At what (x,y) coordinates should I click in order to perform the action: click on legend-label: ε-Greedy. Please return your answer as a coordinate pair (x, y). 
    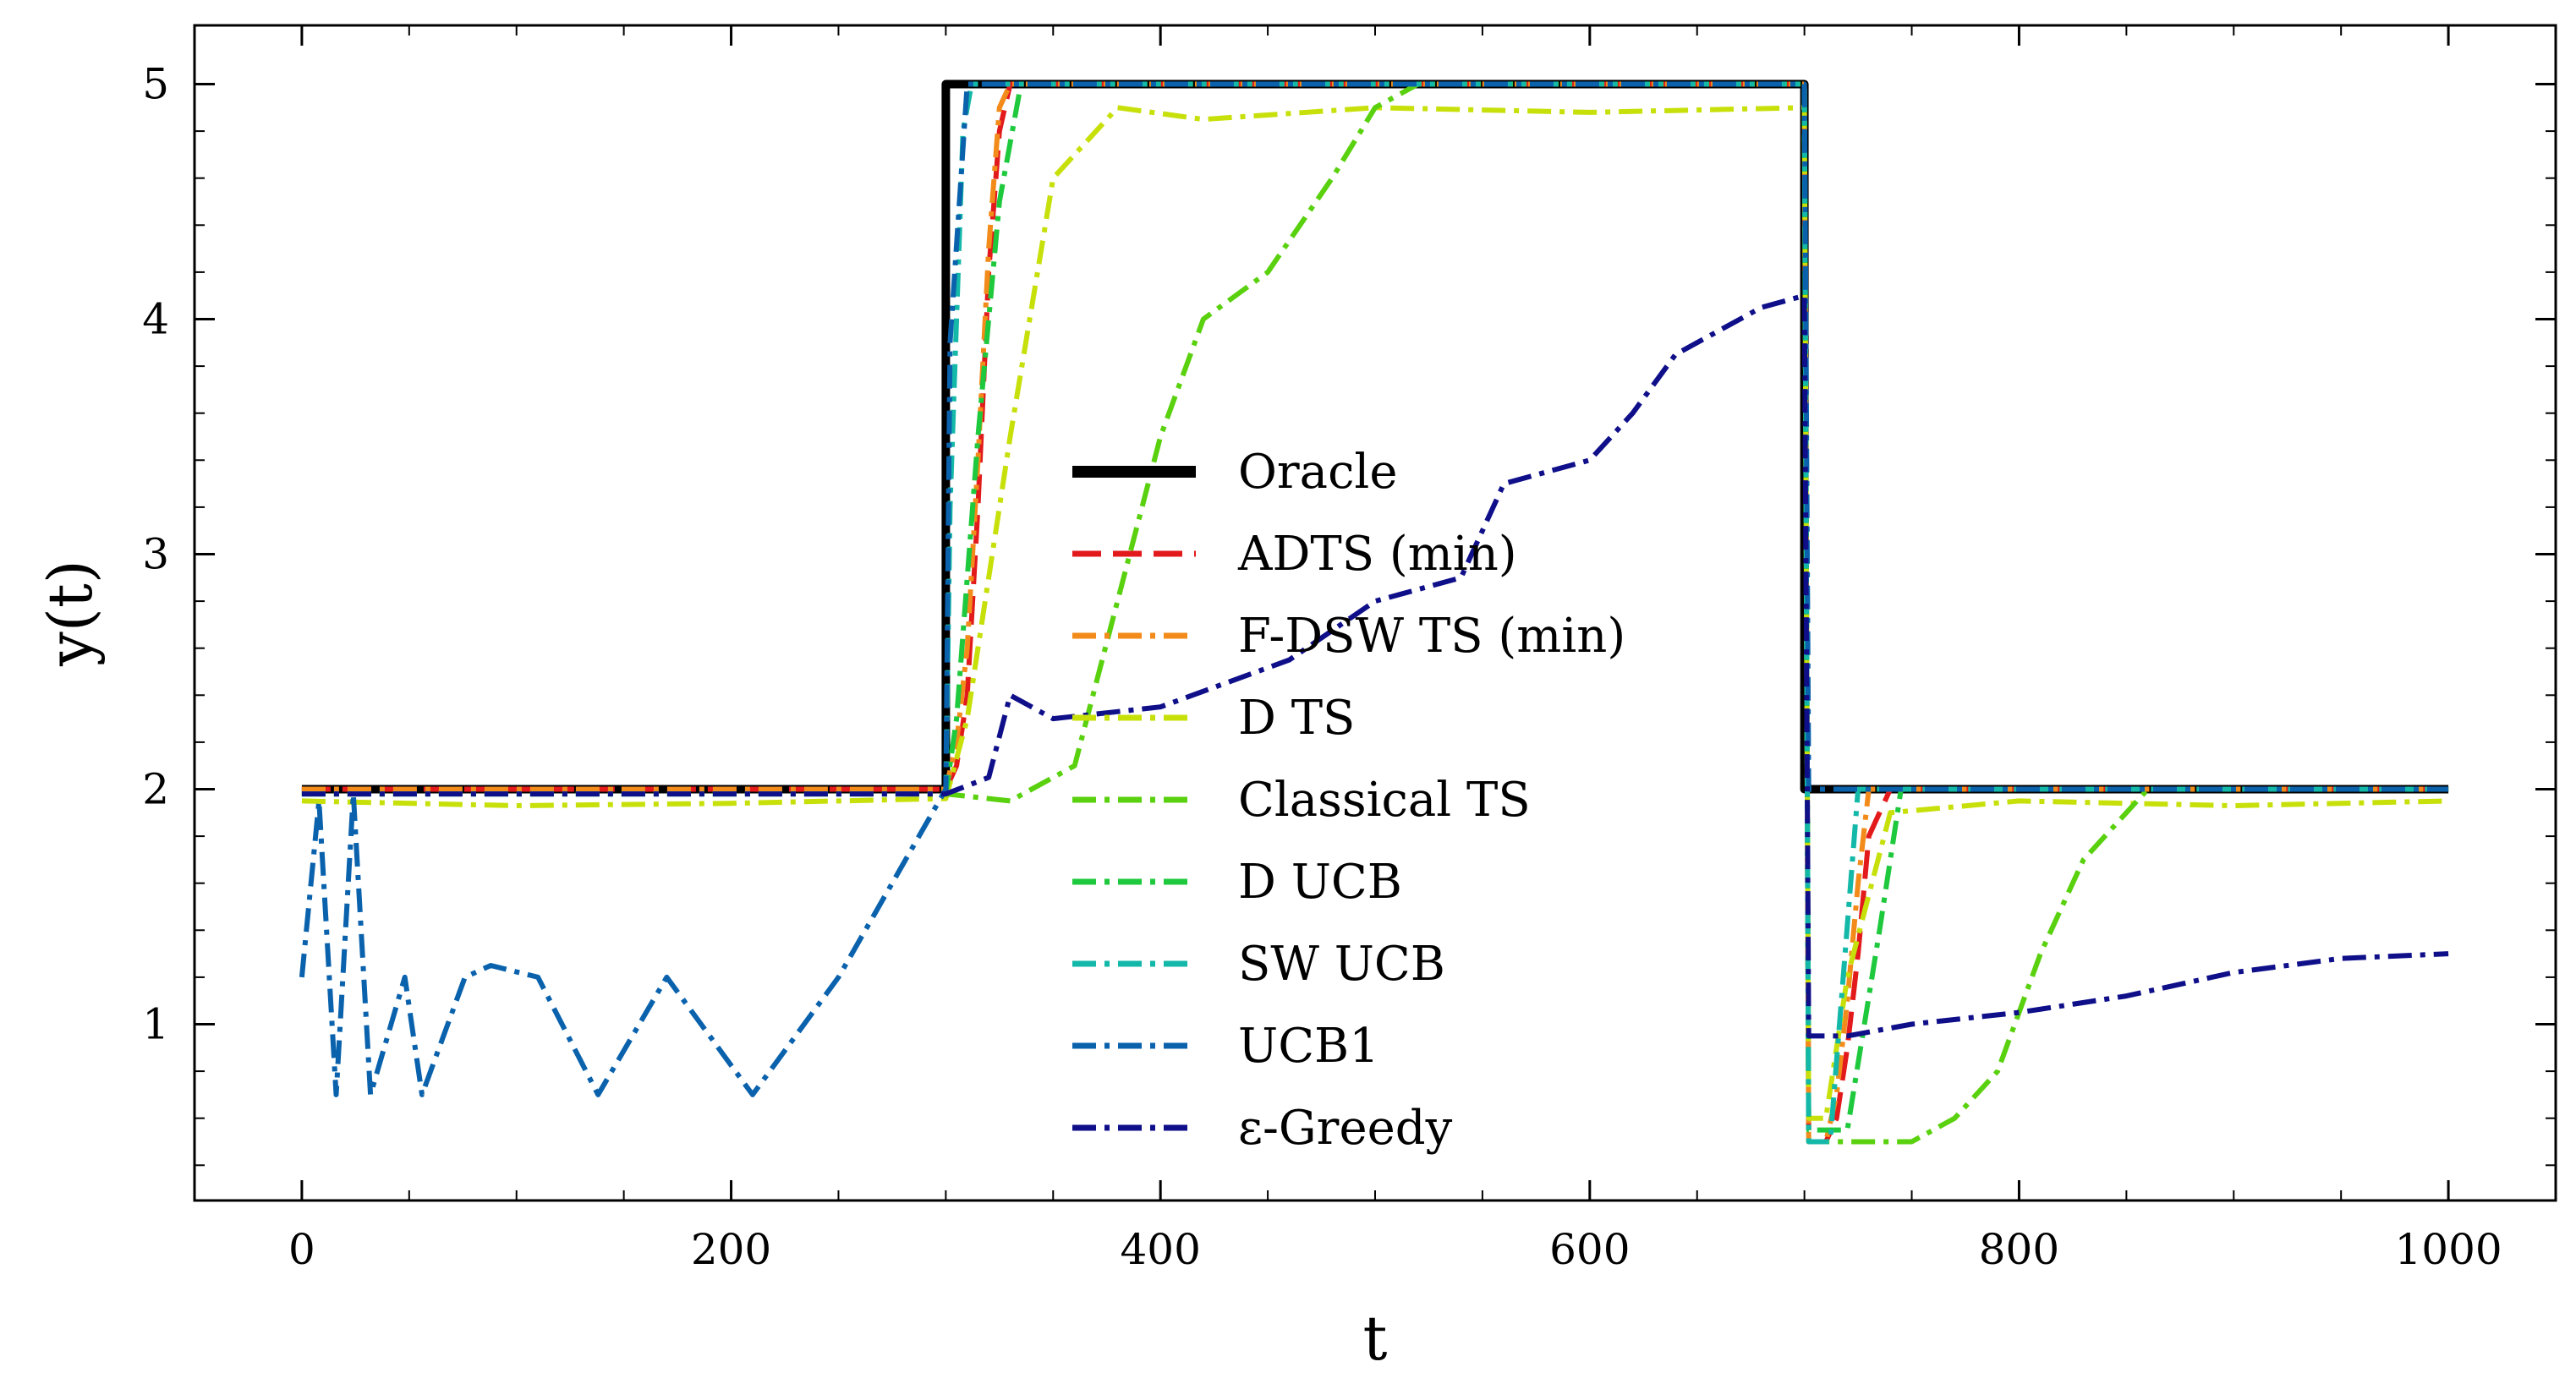
    Looking at the image, I should click on (1345, 1128).